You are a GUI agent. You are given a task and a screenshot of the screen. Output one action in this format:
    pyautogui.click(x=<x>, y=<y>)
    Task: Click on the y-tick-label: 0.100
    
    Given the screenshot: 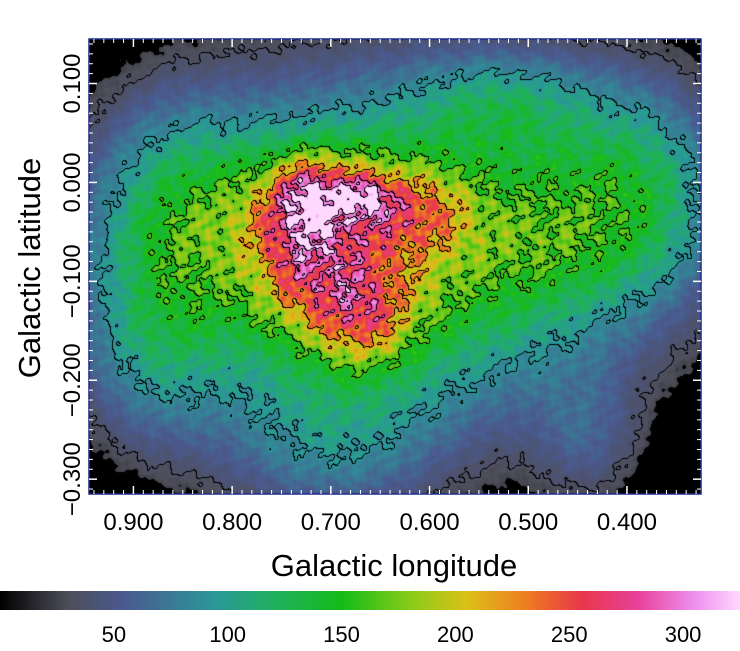 What is the action you would take?
    pyautogui.click(x=72, y=83)
    